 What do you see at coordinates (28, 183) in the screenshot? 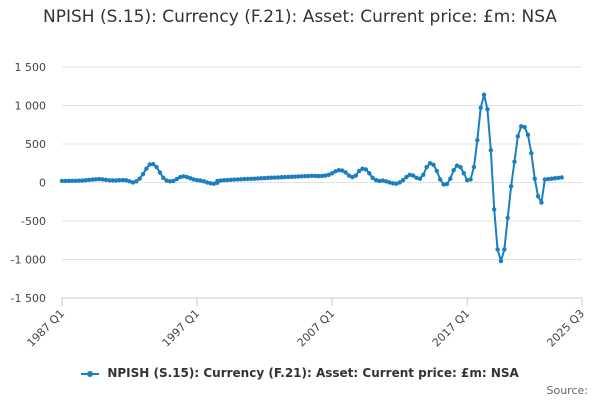
I see `y-axis: 1 500 1 000 500 0 -500 -1 000 -1 500` at bounding box center [28, 183].